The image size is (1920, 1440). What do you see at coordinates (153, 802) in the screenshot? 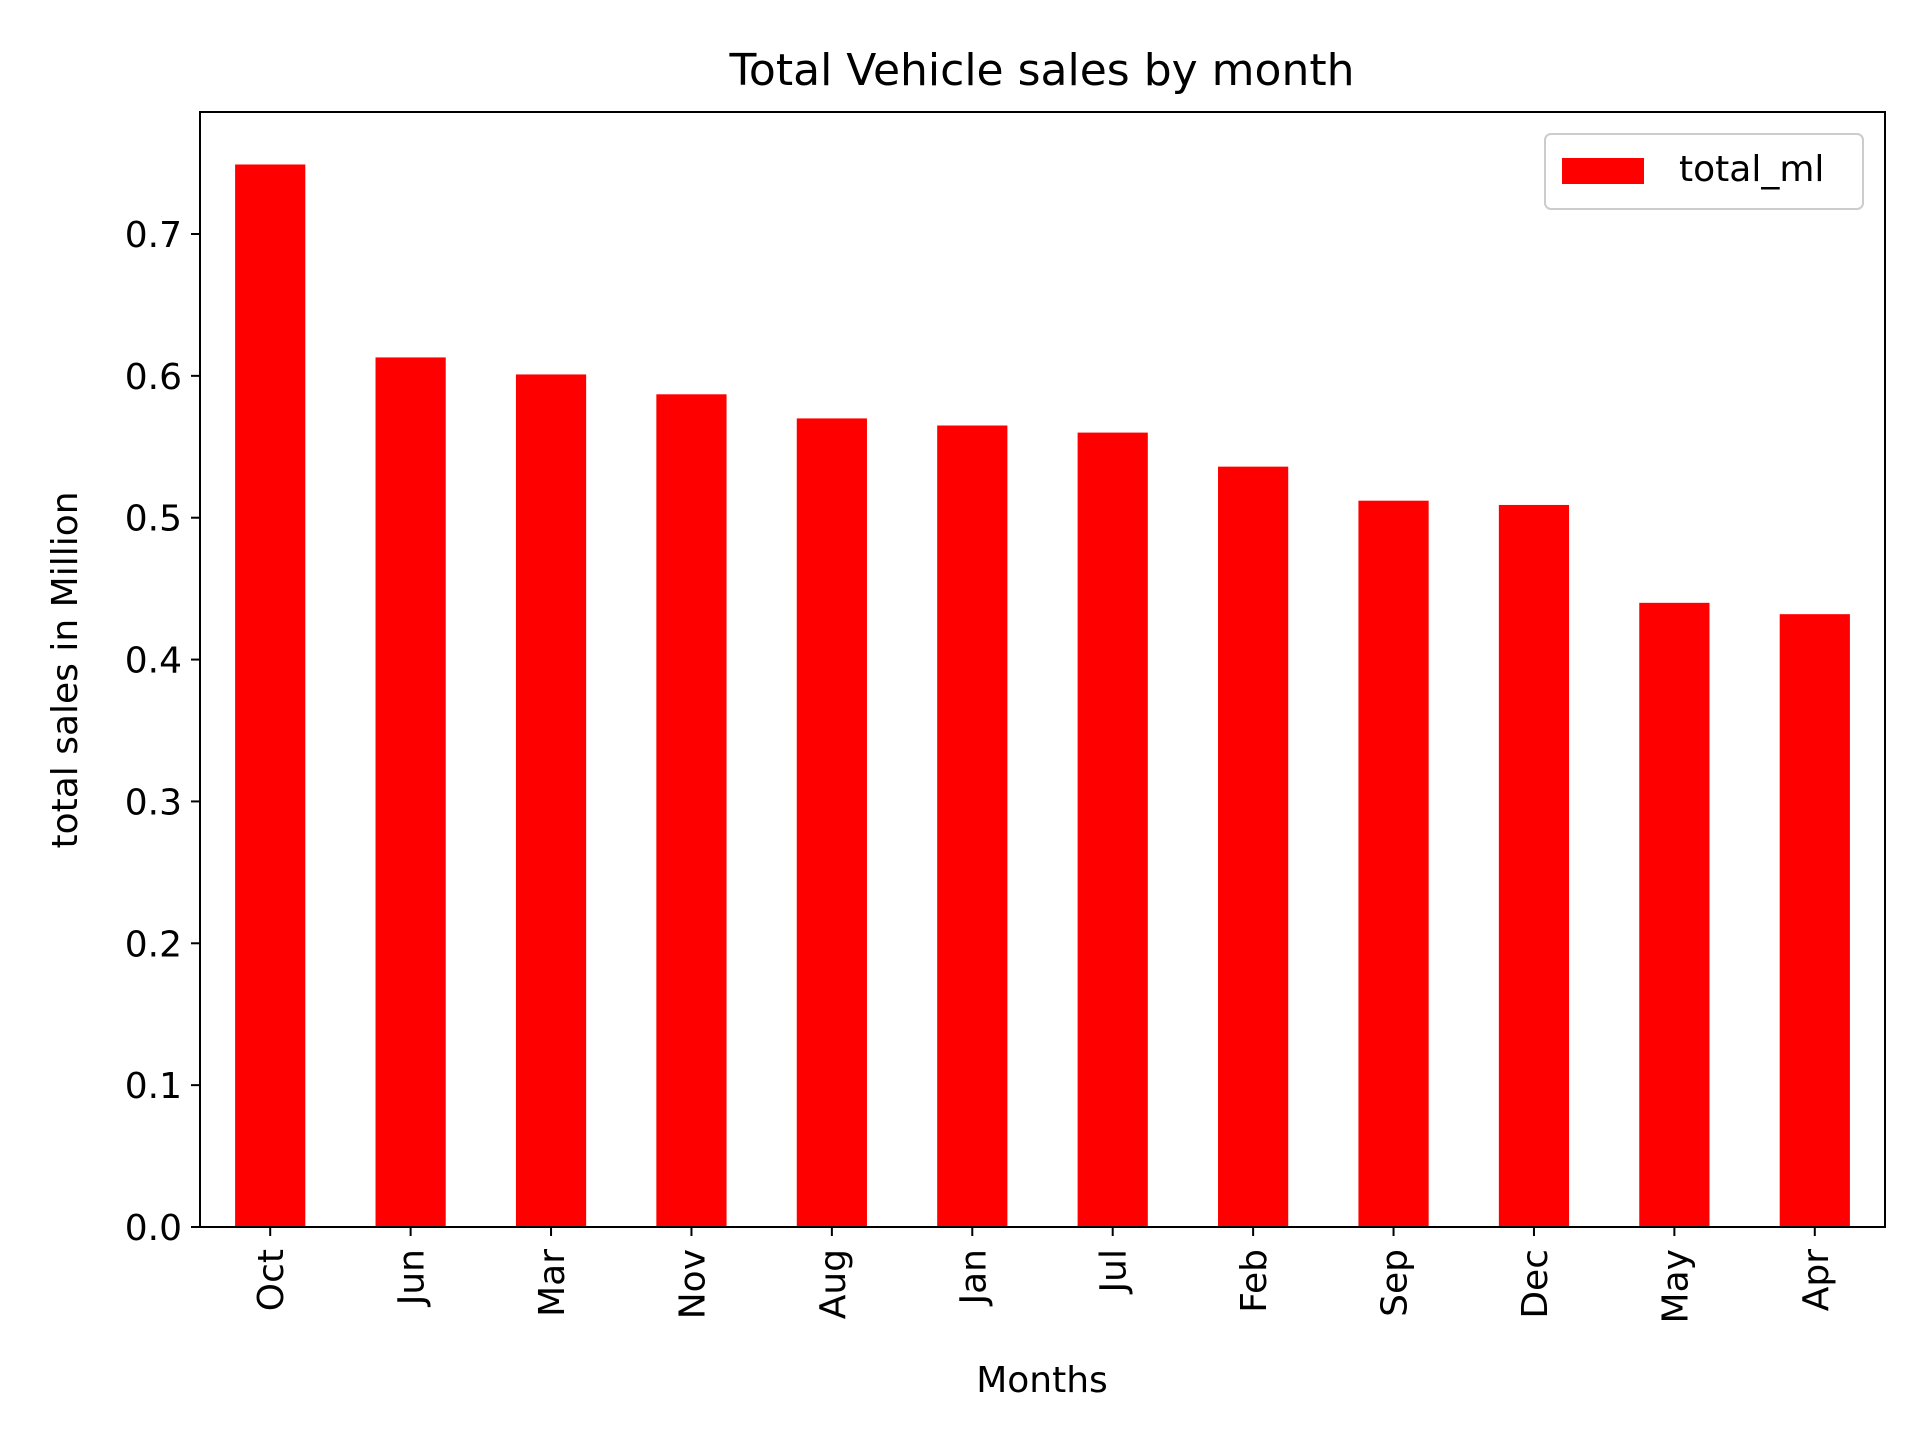
I see `y-tick-label: 0.3` at bounding box center [153, 802].